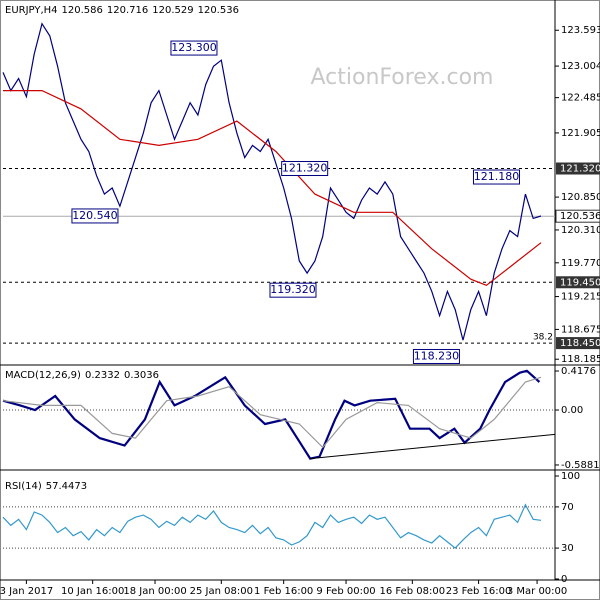 The height and width of the screenshot is (600, 600). What do you see at coordinates (31, 10) in the screenshot?
I see `panel-title-name: EURJPY,H4` at bounding box center [31, 10].